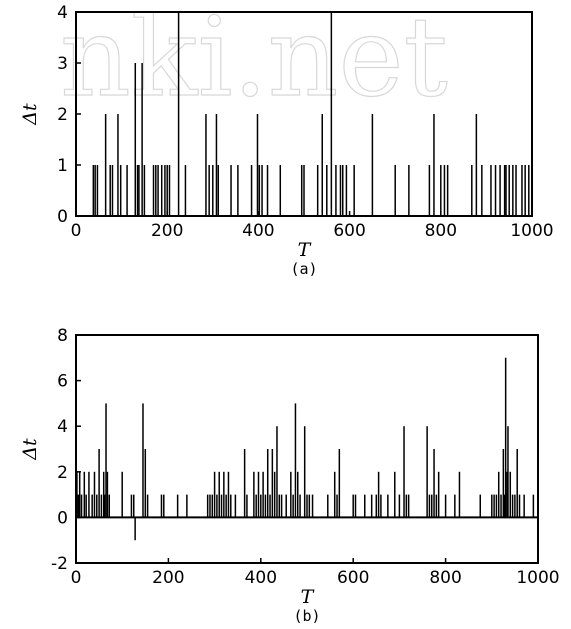 This screenshot has height=629, width=571. What do you see at coordinates (306, 616) in the screenshot?
I see `caption-b: (b)` at bounding box center [306, 616].